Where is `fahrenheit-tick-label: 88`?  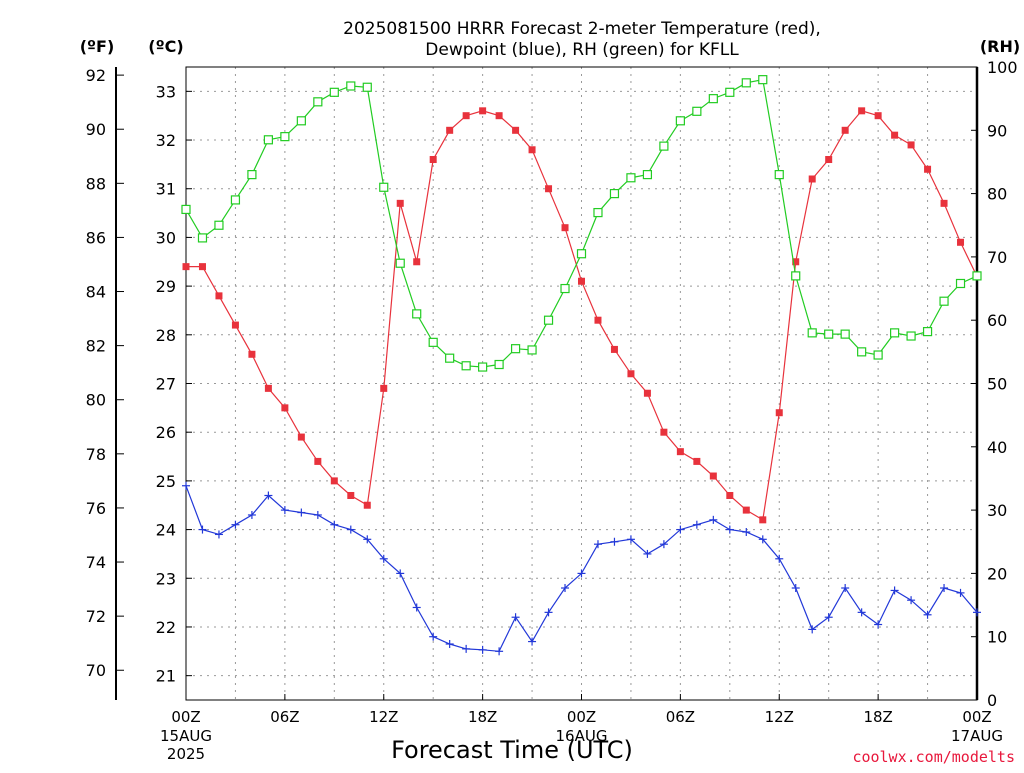
fahrenheit-tick-label: 88 is located at coordinates (96, 183).